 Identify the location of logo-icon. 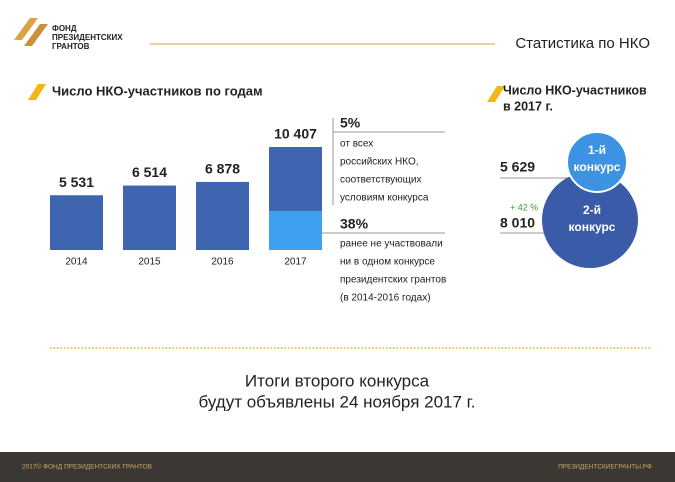
(31, 32).